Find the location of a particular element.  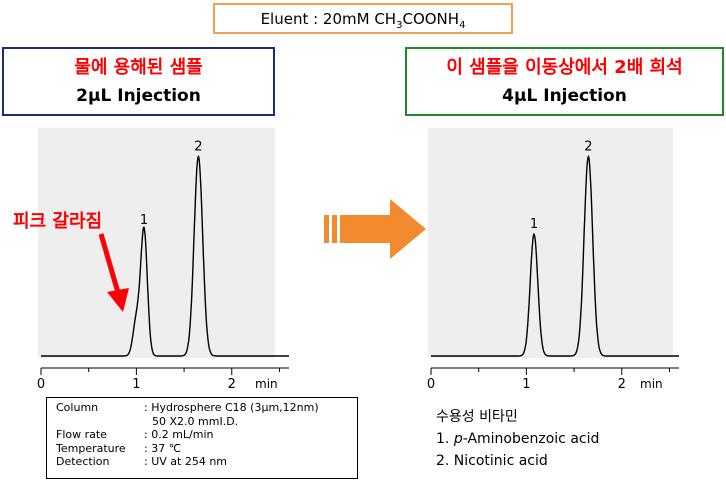

eluent-sub-3: 3 is located at coordinates (399, 25).